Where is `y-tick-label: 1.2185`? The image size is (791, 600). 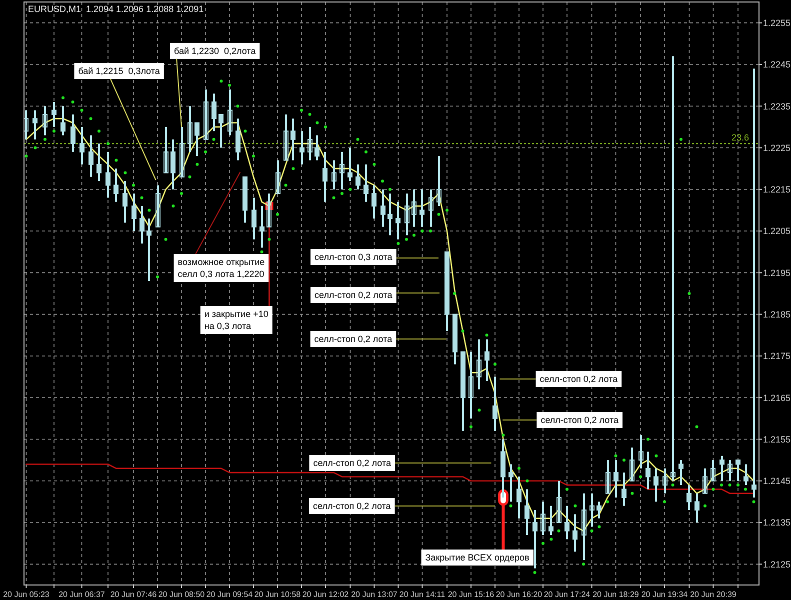 y-tick-label: 1.2185 is located at coordinates (777, 314).